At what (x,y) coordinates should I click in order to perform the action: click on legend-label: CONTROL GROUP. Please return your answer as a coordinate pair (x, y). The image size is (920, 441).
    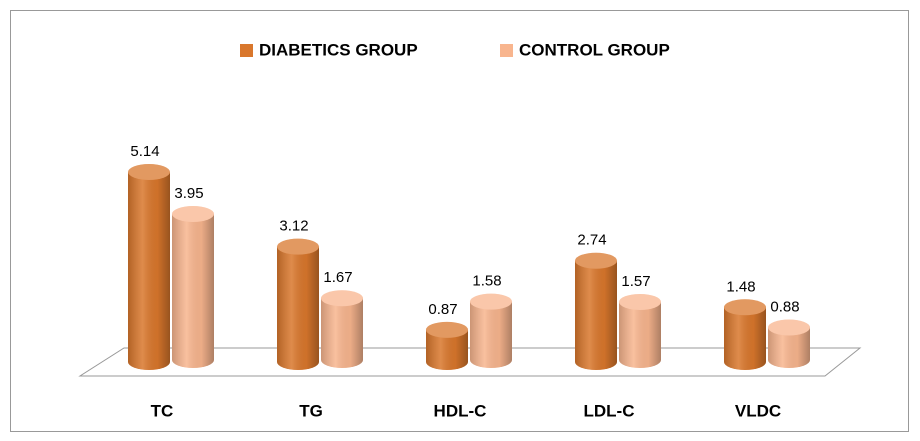
    Looking at the image, I should click on (594, 49).